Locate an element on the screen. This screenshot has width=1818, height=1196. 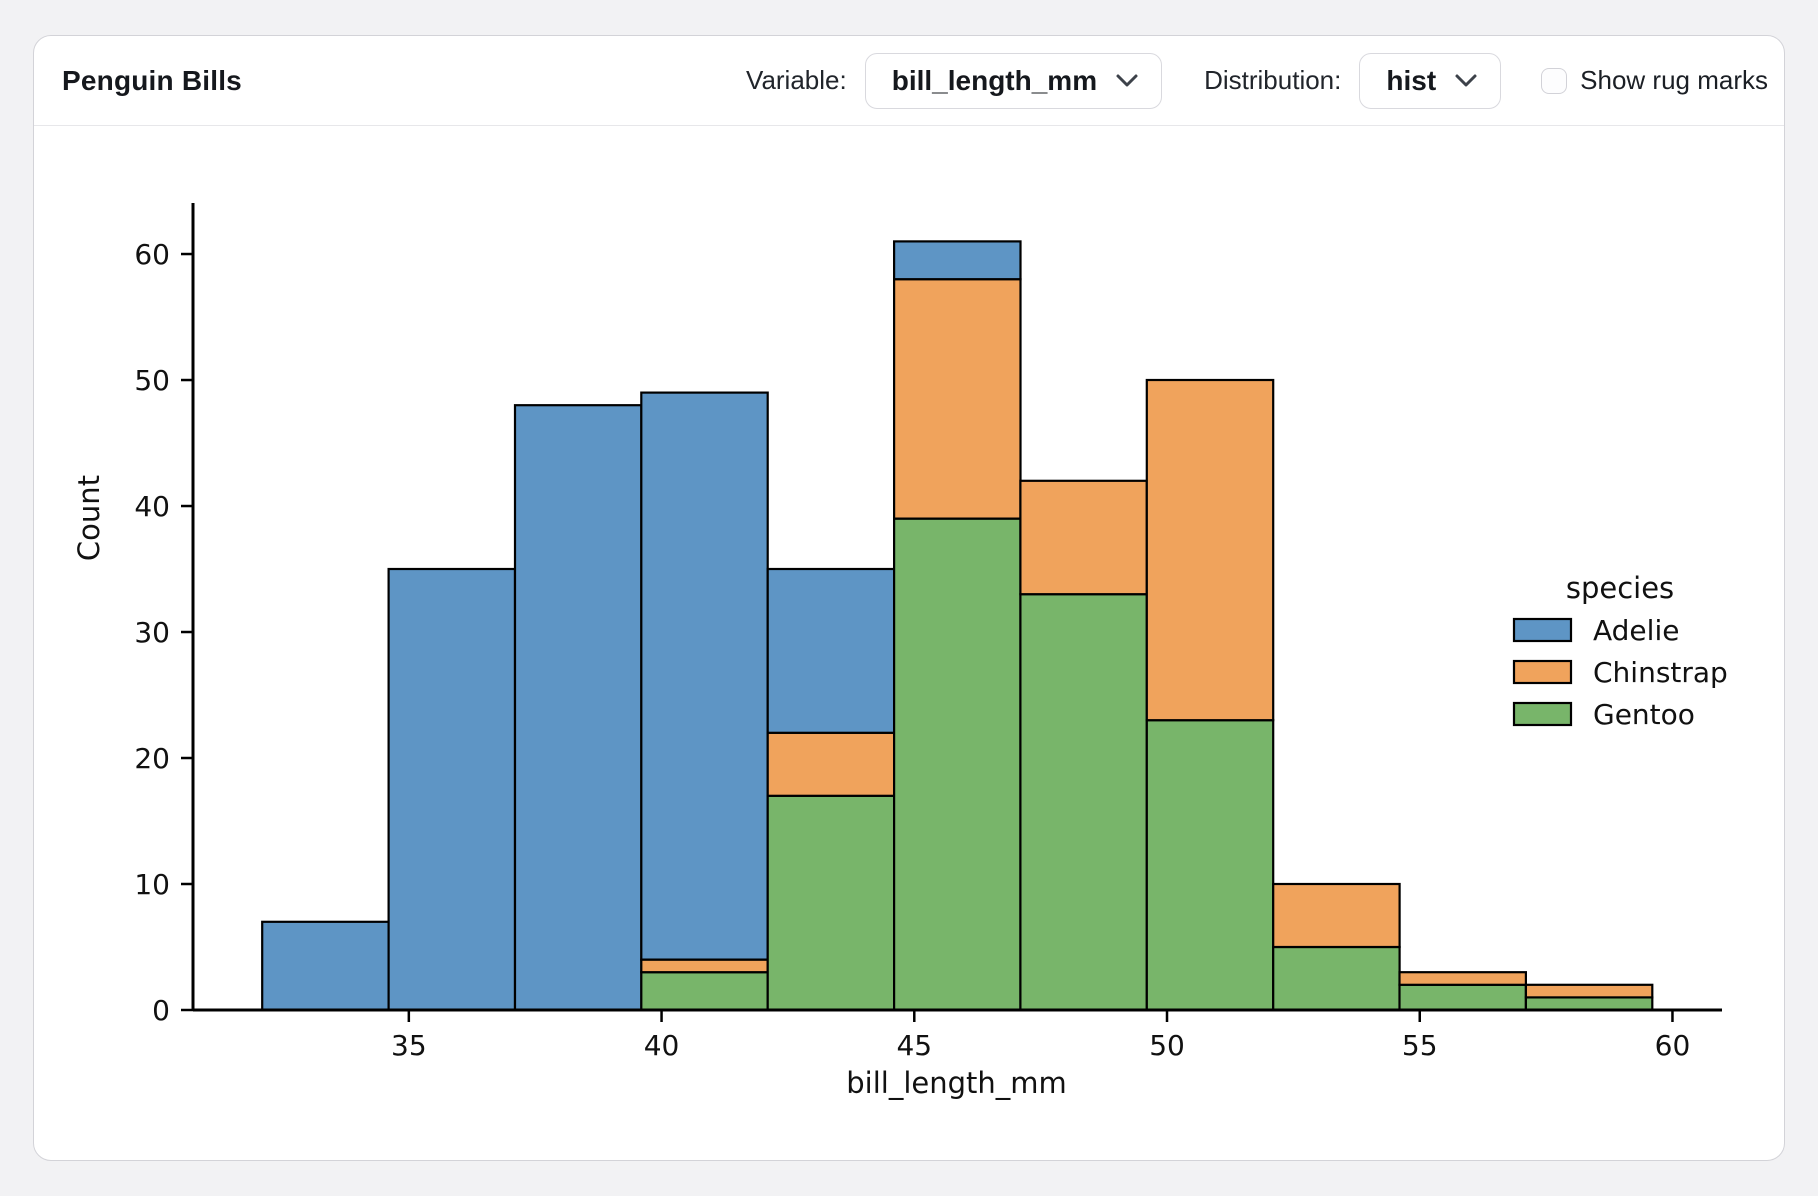
legend-title: species is located at coordinates (1620, 588).